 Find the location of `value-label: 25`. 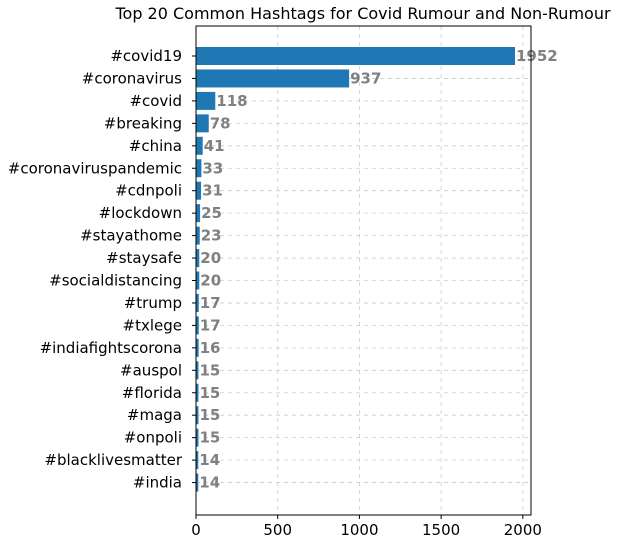

value-label: 25 is located at coordinates (211, 213).